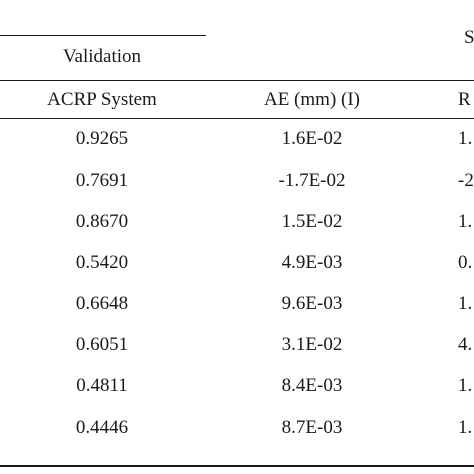 This screenshot has width=474, height=474. Describe the element at coordinates (312, 303) in the screenshot. I see `table-cell: 9.6E-03` at that location.